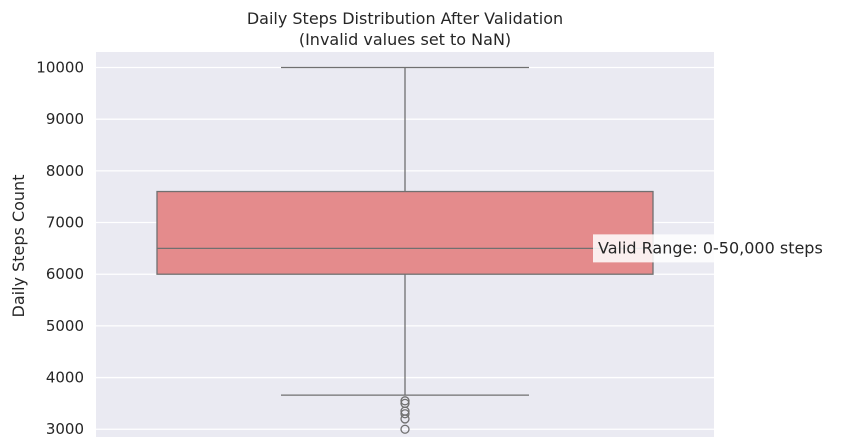 This screenshot has height=448, width=841. I want to click on annotation-box, so click(714, 248).